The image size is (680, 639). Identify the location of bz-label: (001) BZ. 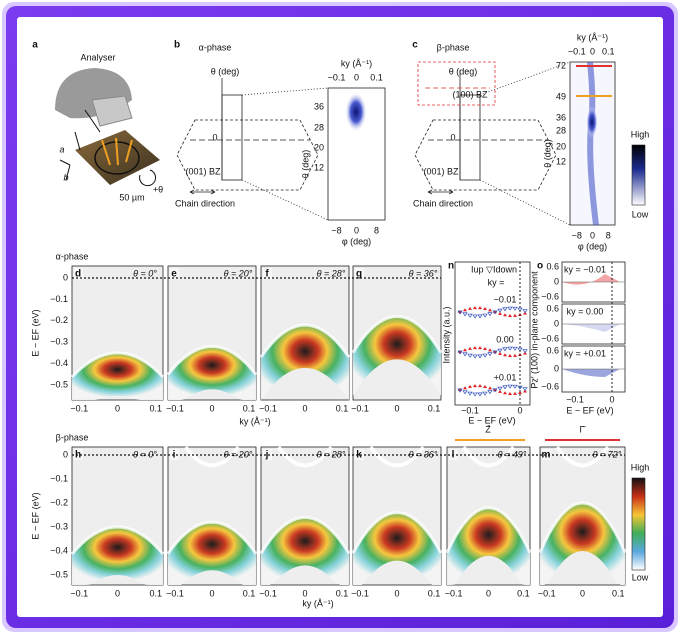
(203, 171).